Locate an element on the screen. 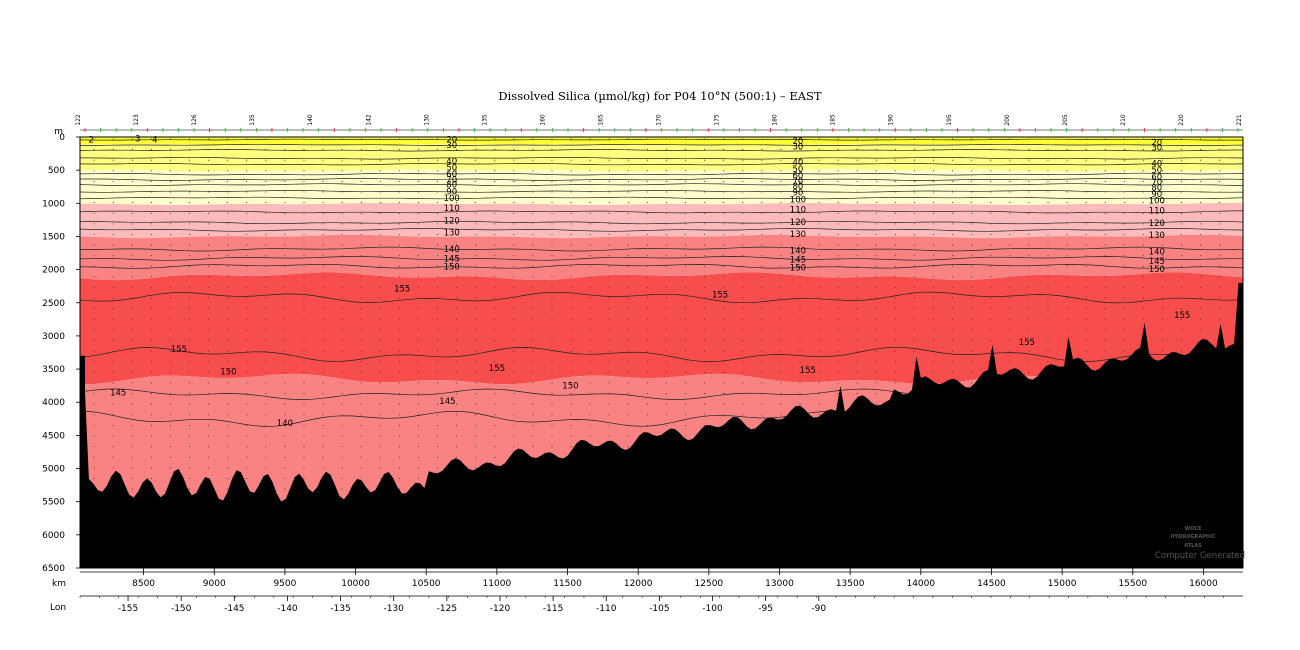 This screenshot has height=650, width=1300. contour-label: 40 is located at coordinates (1156, 165).